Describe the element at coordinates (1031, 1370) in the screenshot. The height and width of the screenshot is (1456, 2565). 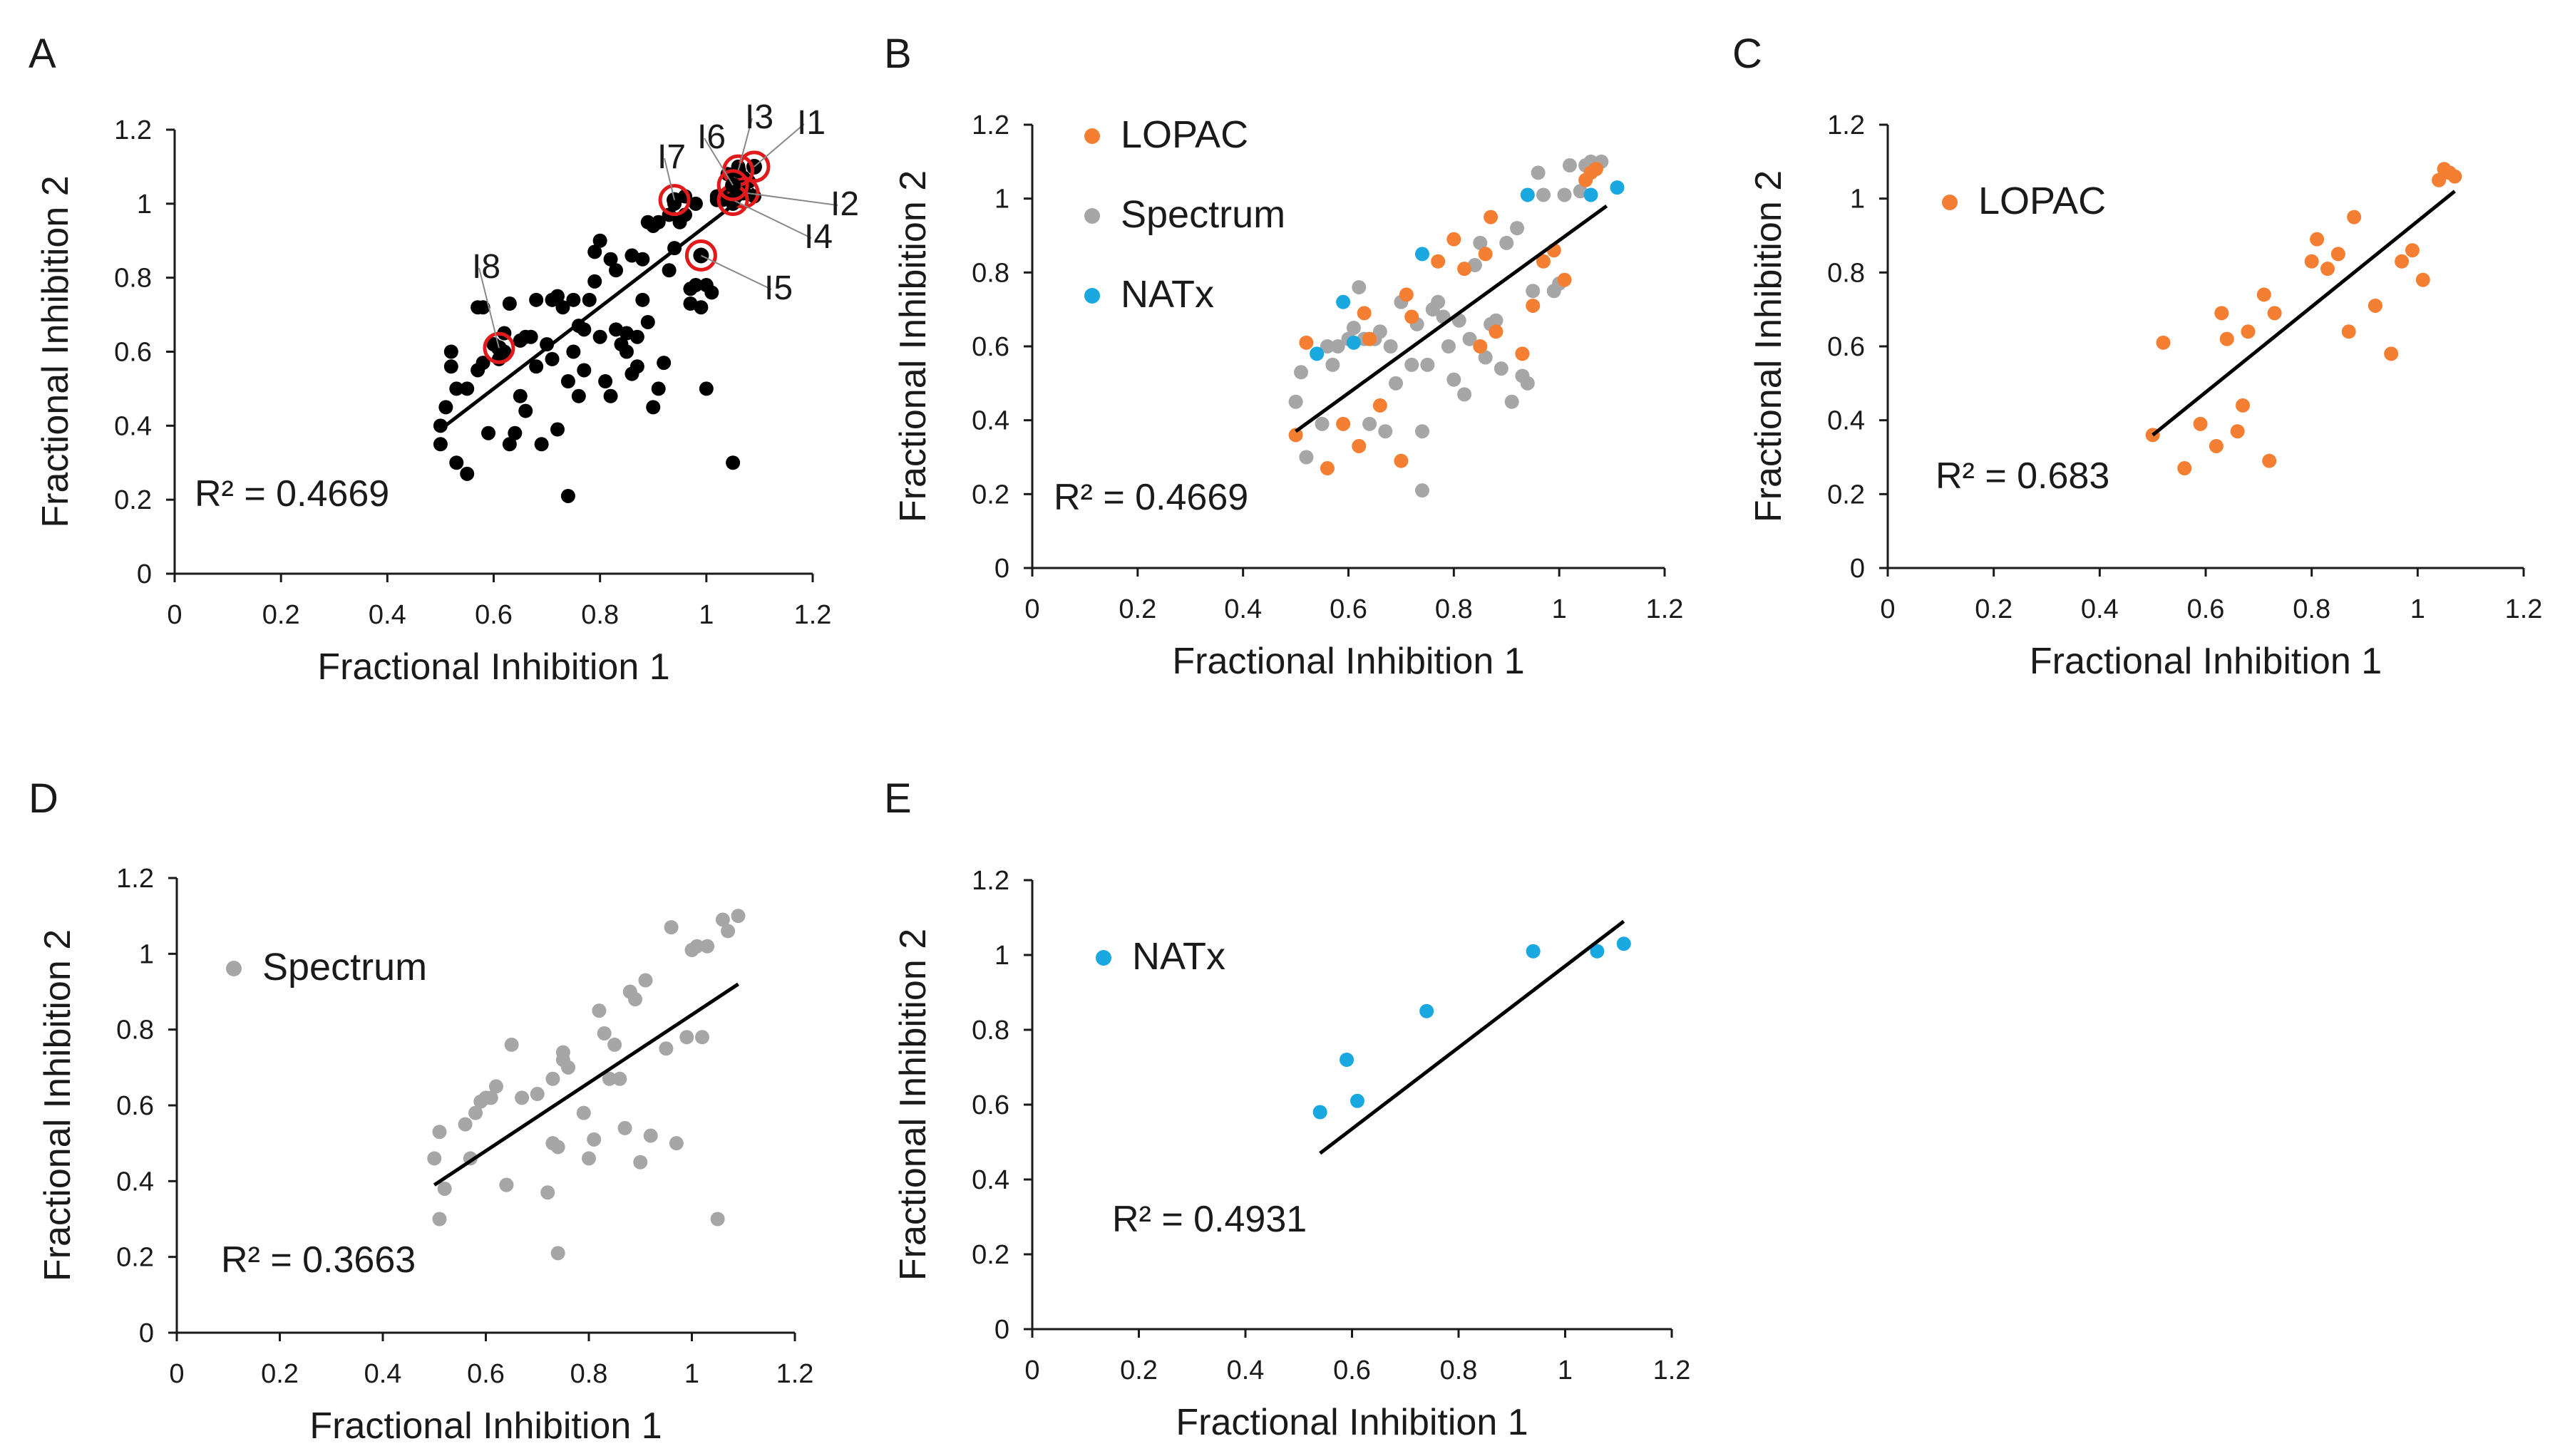
I see `x-tick-label: 0` at that location.